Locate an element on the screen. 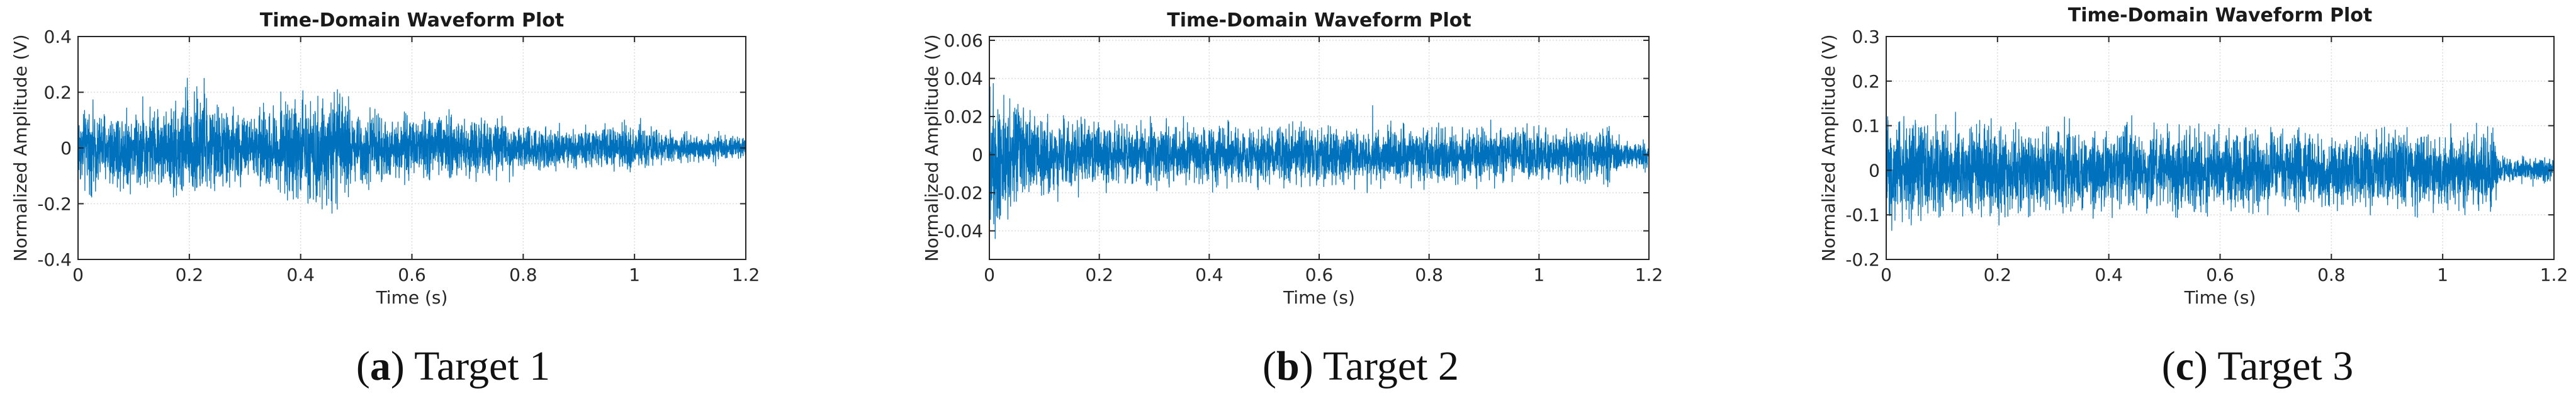 This screenshot has height=403, width=2576. y-tick-label: -0.1 is located at coordinates (1862, 215).